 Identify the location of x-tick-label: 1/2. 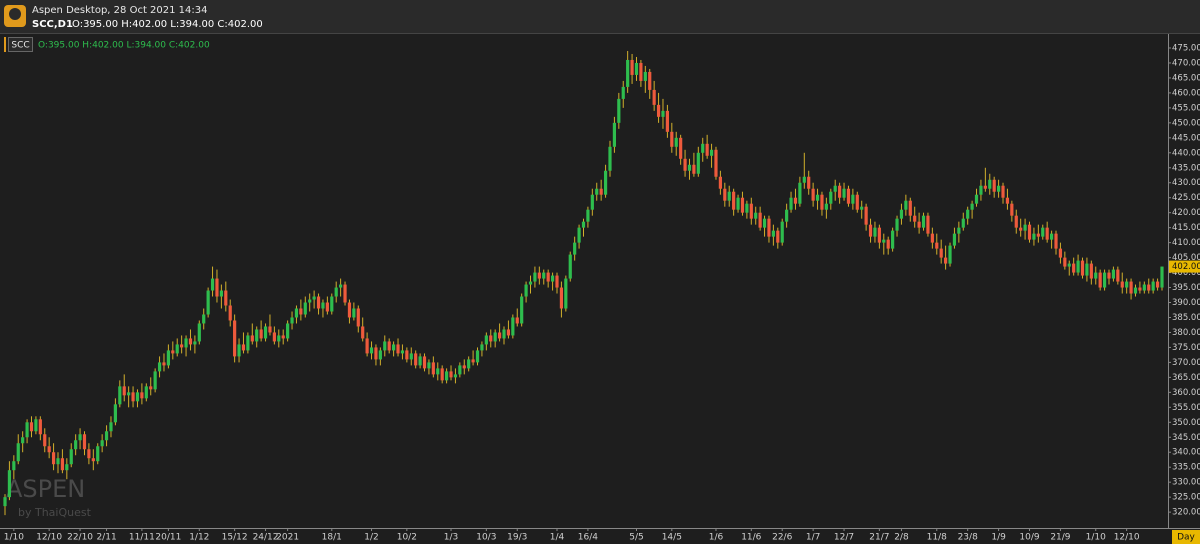
(371, 538).